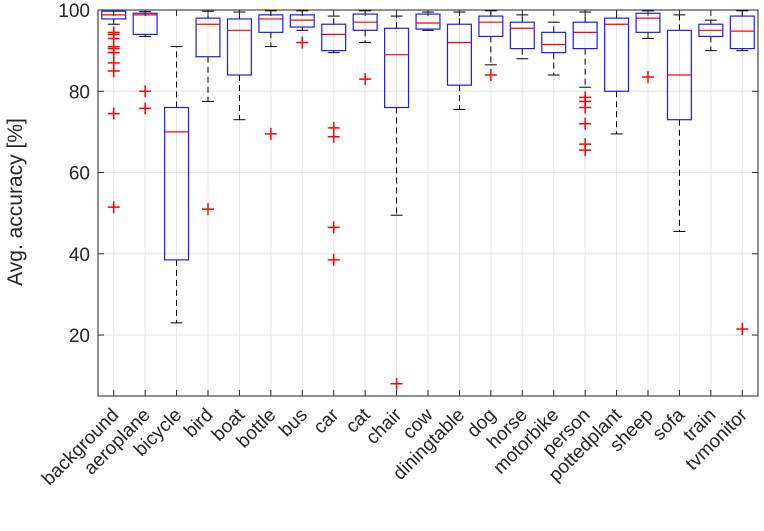 This screenshot has height=531, width=764. Describe the element at coordinates (293, 423) in the screenshot. I see `x-tick-label: bus` at that location.